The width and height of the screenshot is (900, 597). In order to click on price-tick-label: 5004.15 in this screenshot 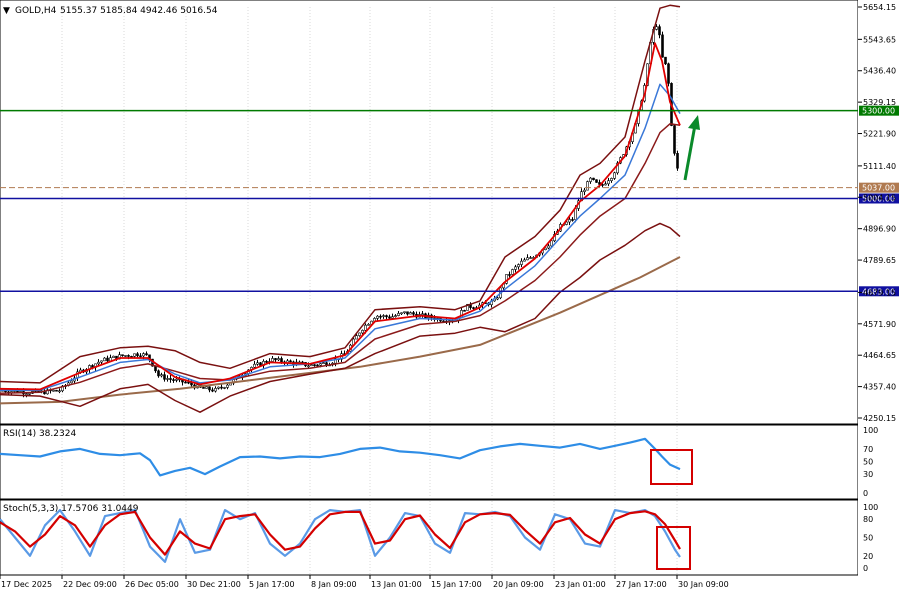, I will do `click(879, 197)`.